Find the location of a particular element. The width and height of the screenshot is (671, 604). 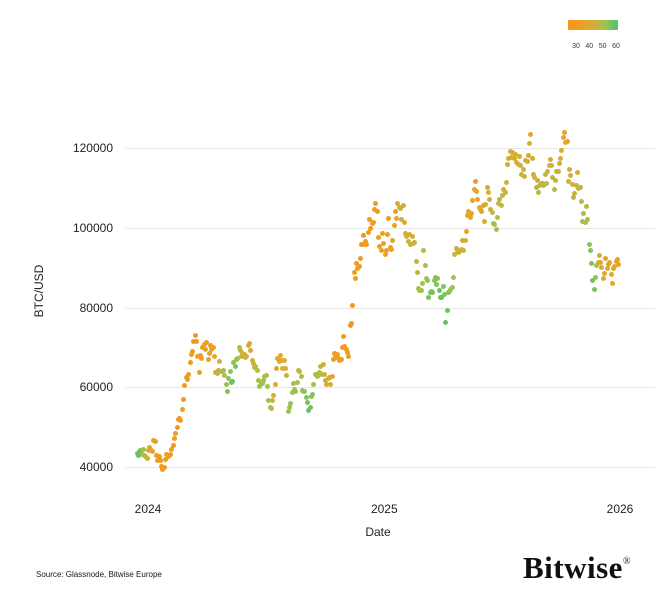

color-scale-bar is located at coordinates (593, 25).